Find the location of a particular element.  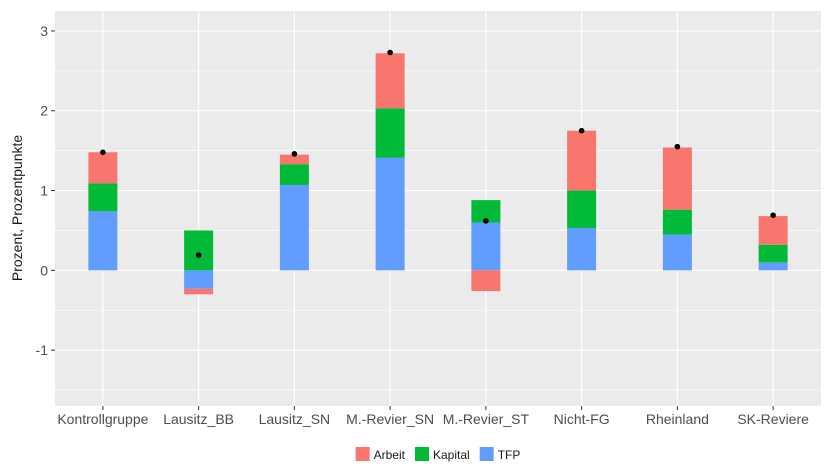

y-tick-label: -1 is located at coordinates (42, 350).